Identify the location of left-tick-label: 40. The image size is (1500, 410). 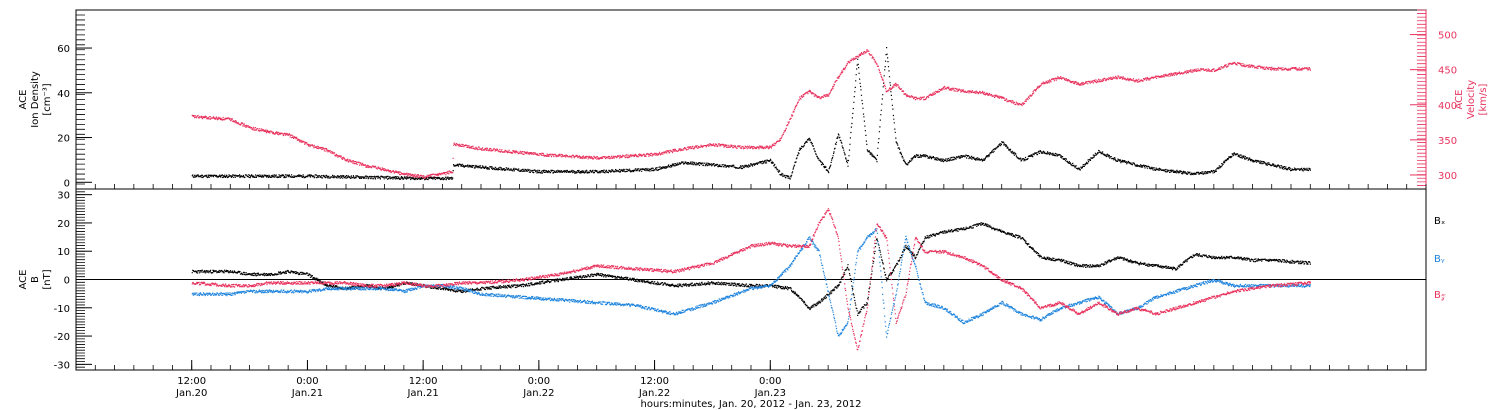
(63, 94).